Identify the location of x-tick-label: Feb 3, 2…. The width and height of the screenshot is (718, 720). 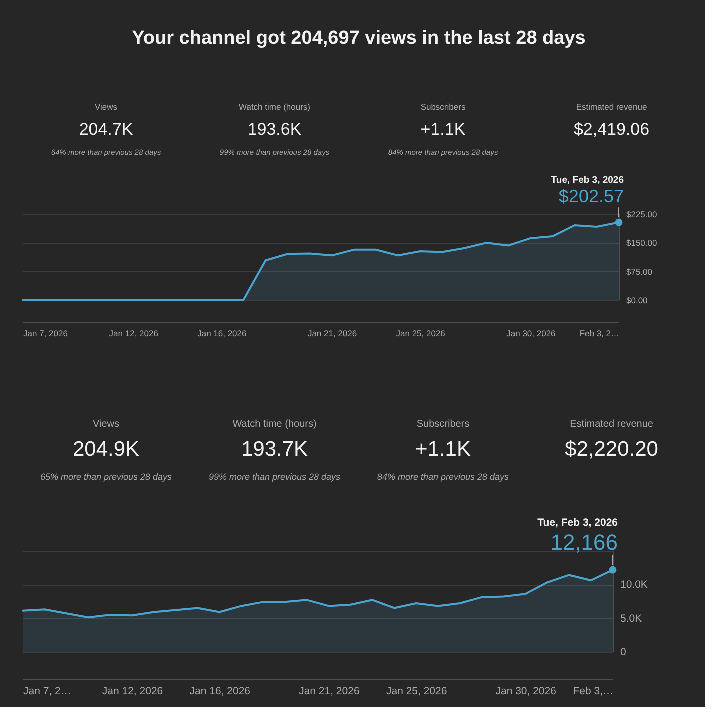
(600, 333).